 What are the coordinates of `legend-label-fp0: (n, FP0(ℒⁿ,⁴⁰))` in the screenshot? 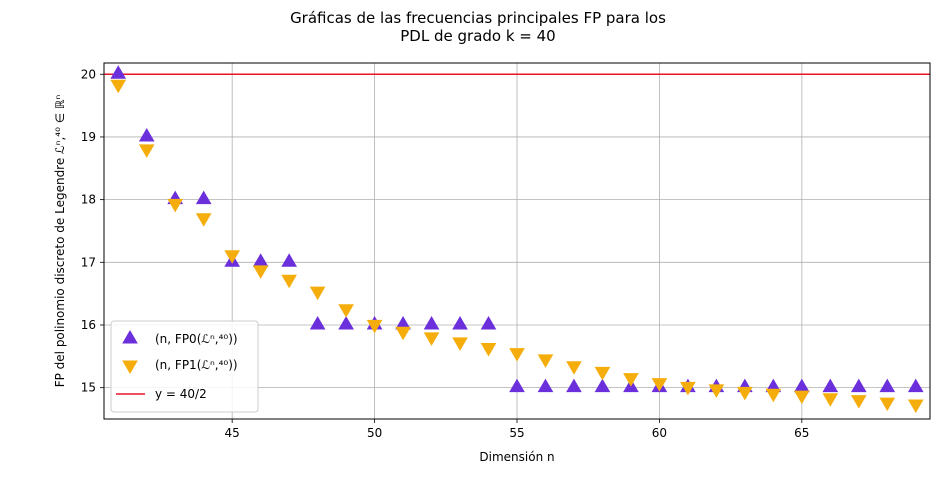 It's located at (196, 339).